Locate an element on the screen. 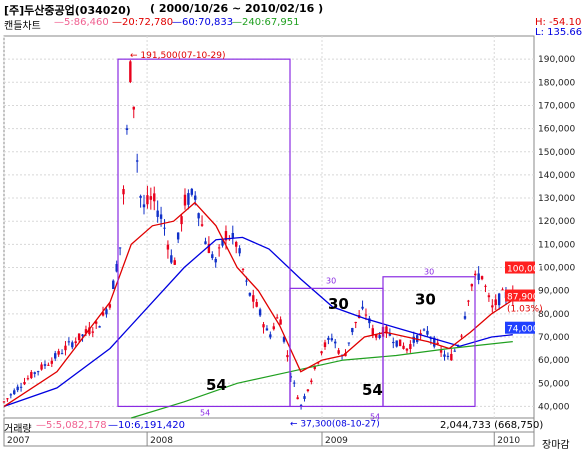  pct-change: (1.03%) is located at coordinates (525, 310).